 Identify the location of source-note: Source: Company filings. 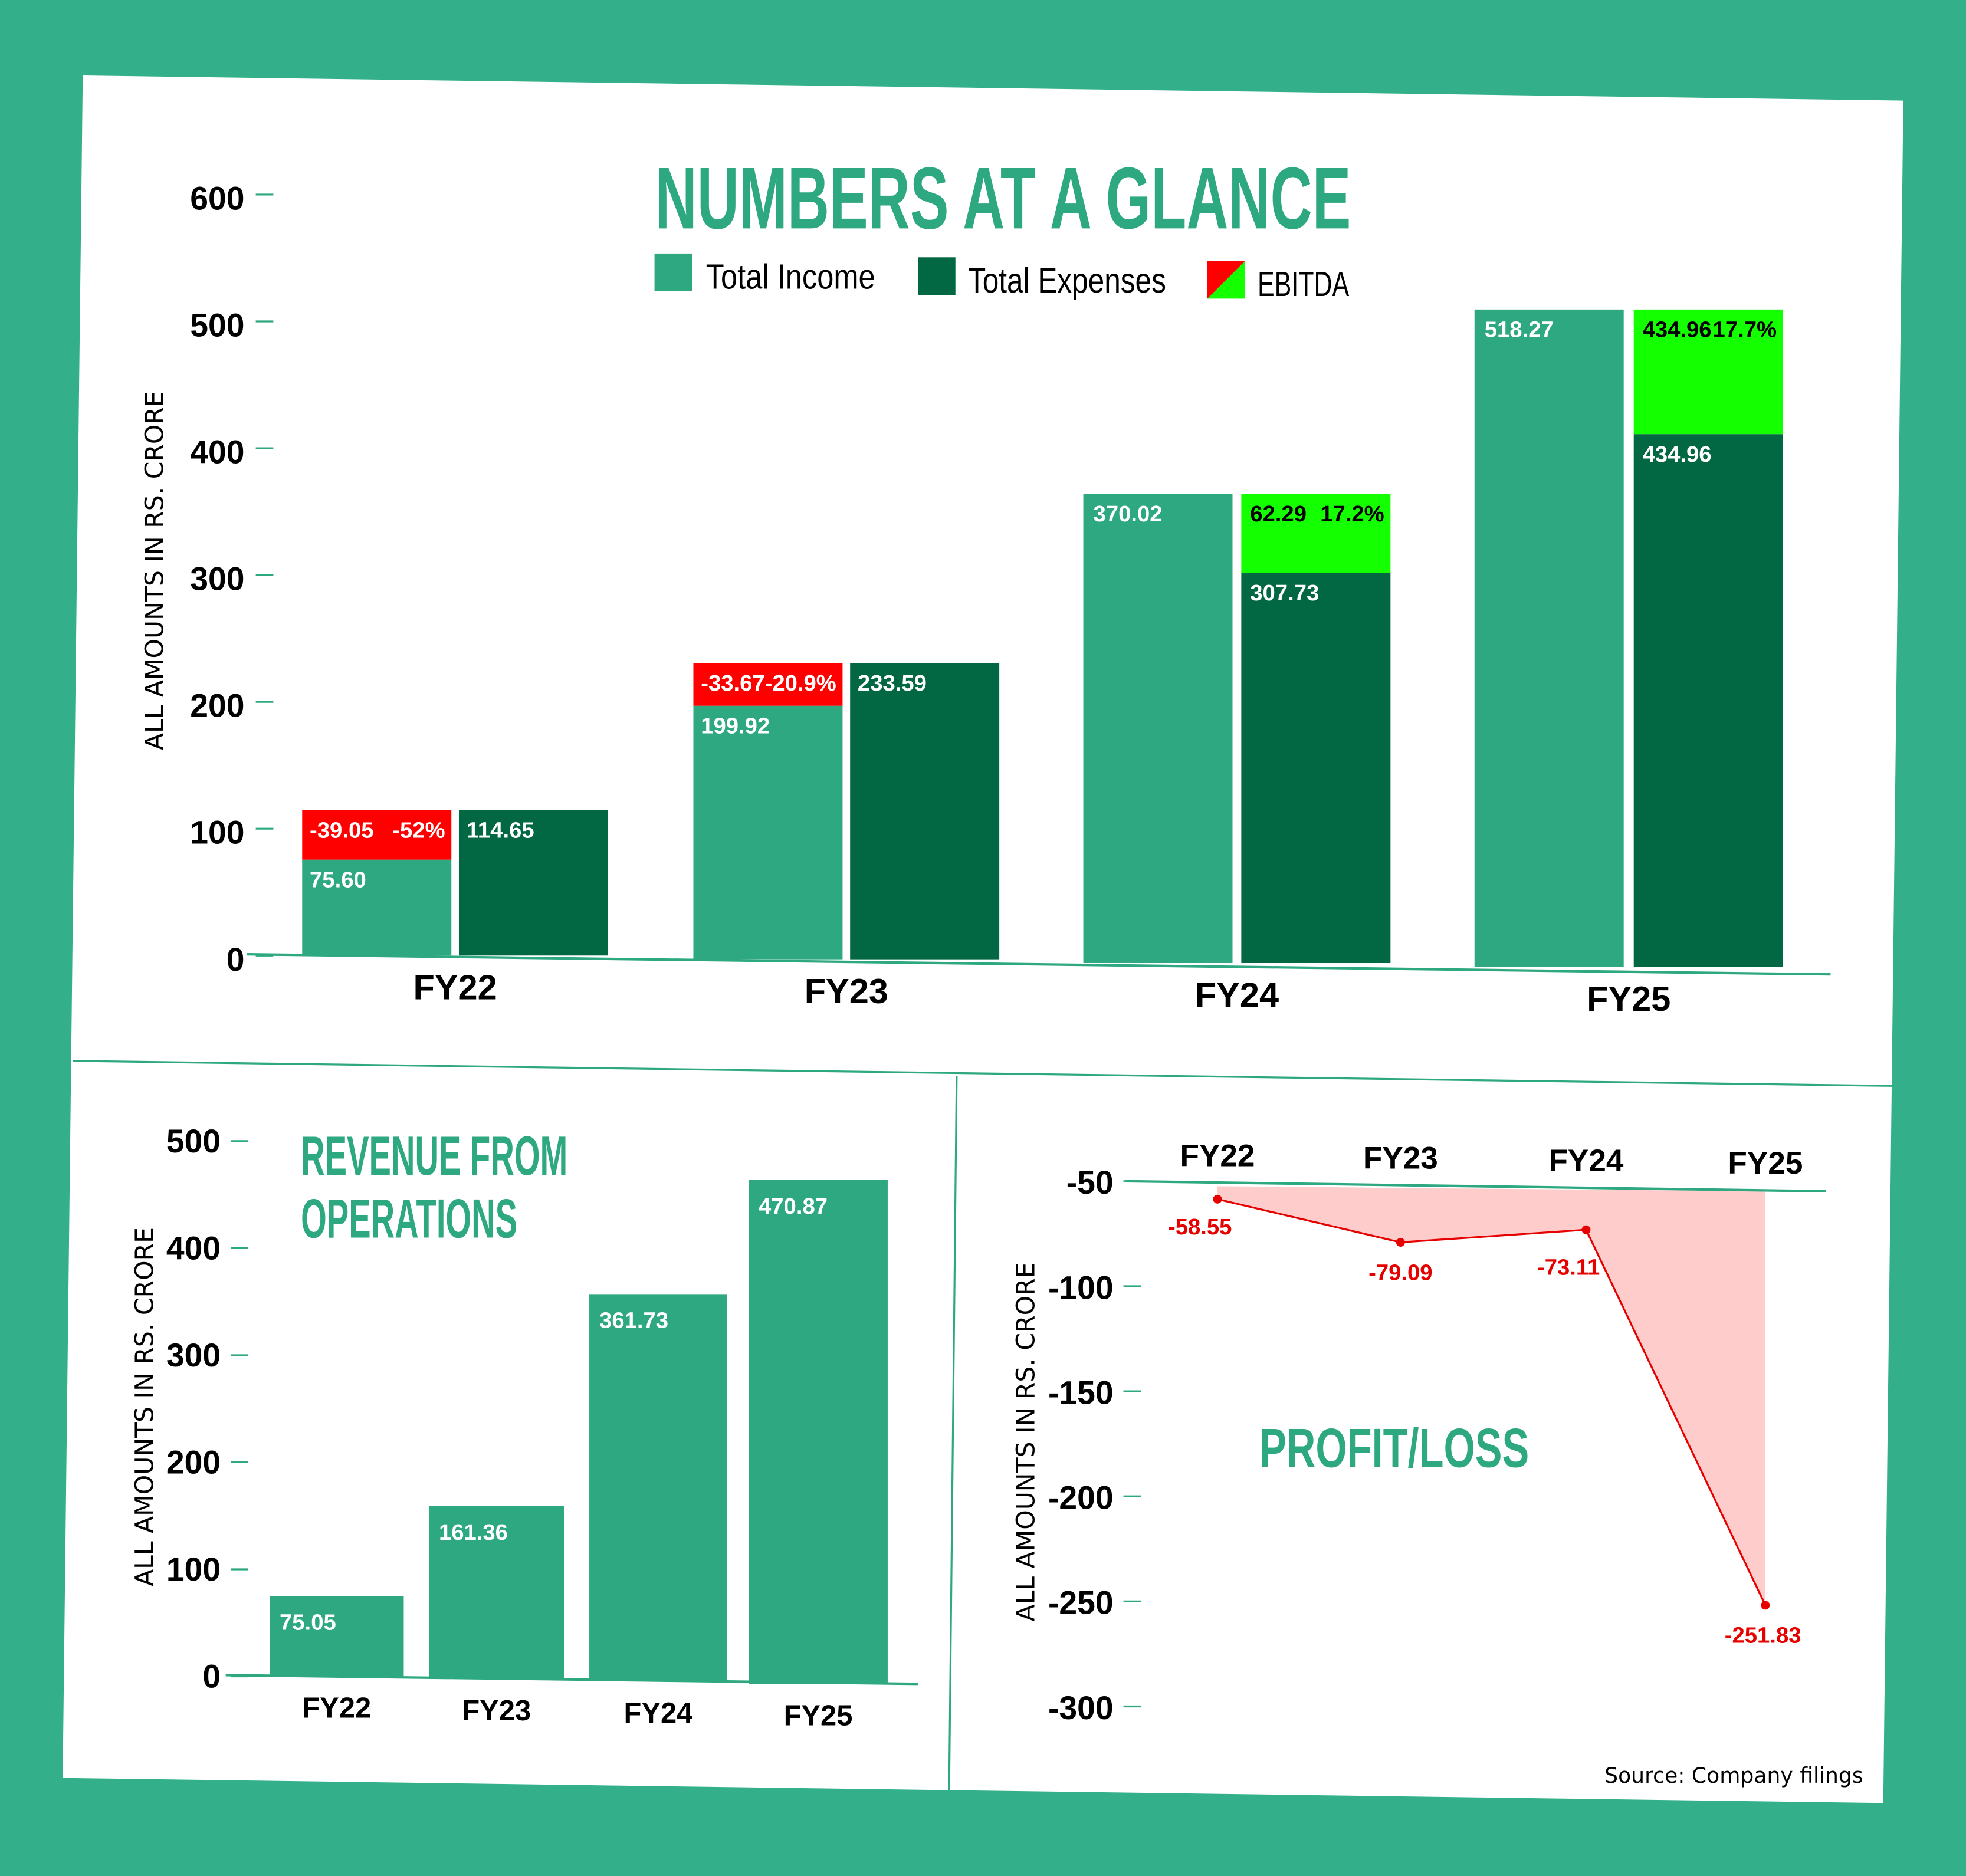
(1733, 1775).